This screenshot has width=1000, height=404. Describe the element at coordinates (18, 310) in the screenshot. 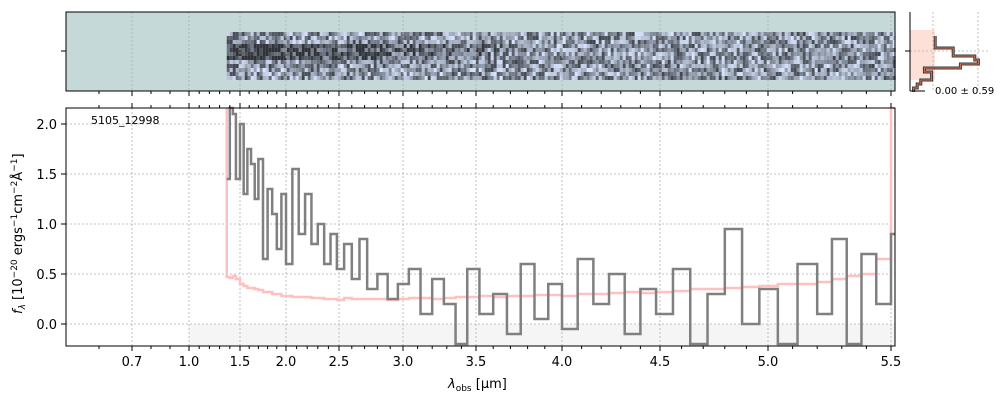

I see `y-label-f: f` at that location.